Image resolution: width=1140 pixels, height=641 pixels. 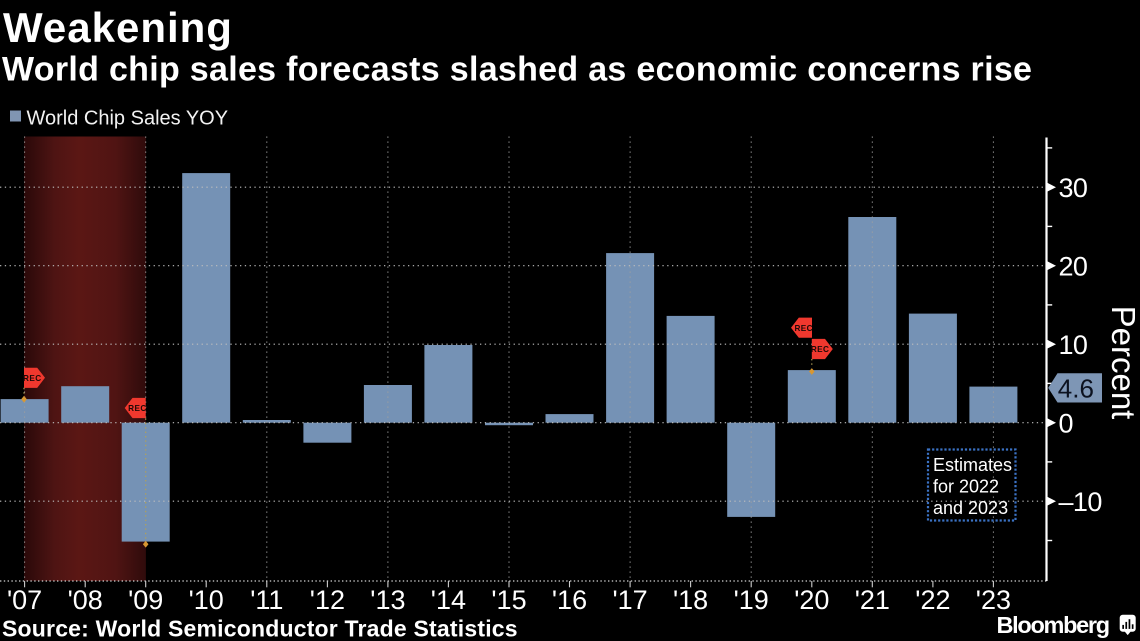 What do you see at coordinates (145, 600) in the screenshot?
I see `svg-text: '09` at bounding box center [145, 600].